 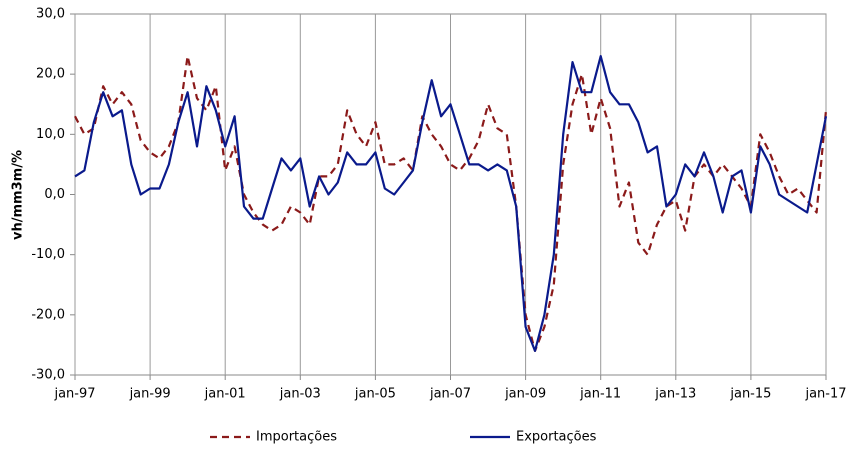 I want to click on x-tick-label: jan-97, so click(x=74, y=394).